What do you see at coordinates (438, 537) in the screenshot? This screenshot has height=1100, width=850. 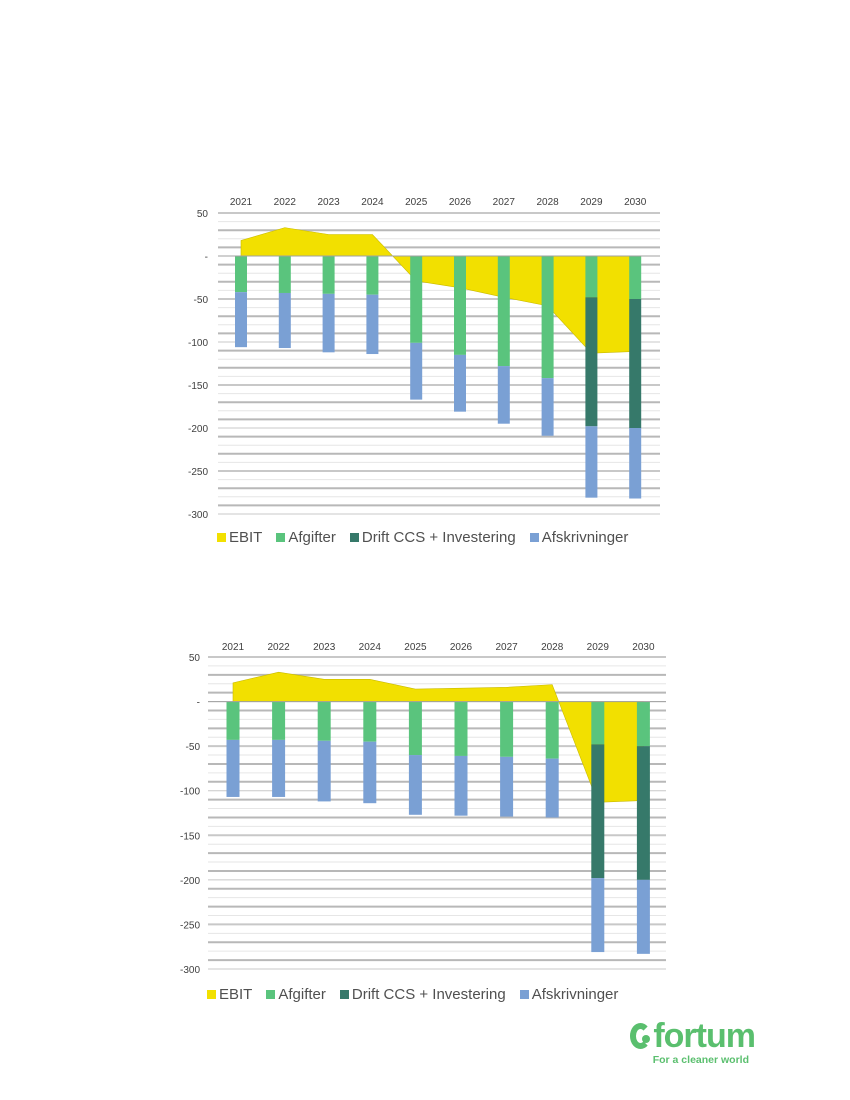 I see `legend-label: Drift CCS + Investering` at bounding box center [438, 537].